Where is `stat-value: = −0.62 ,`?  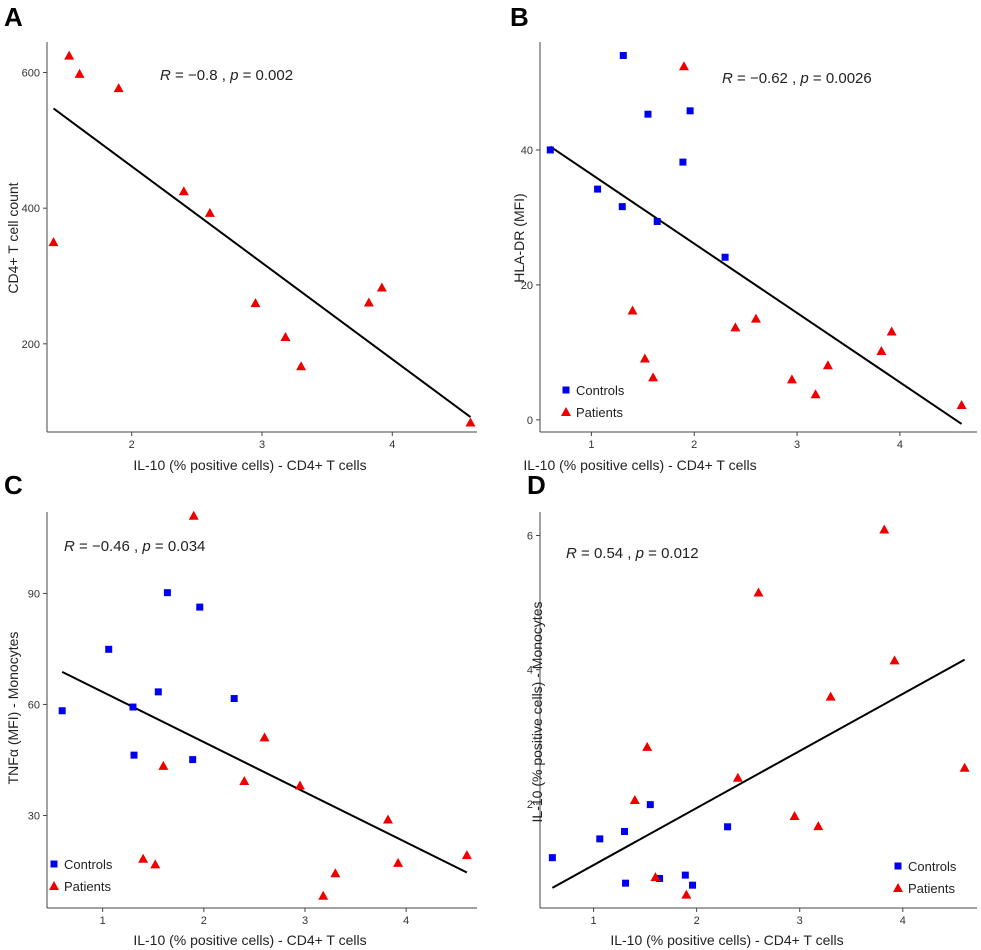
stat-value: = −0.62 , is located at coordinates (767, 78).